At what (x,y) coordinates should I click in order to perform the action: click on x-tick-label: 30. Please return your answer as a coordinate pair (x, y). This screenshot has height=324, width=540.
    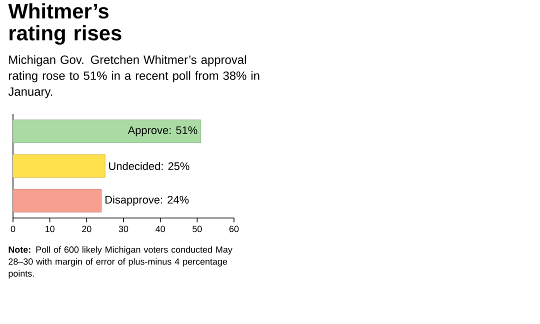
    Looking at the image, I should click on (123, 229).